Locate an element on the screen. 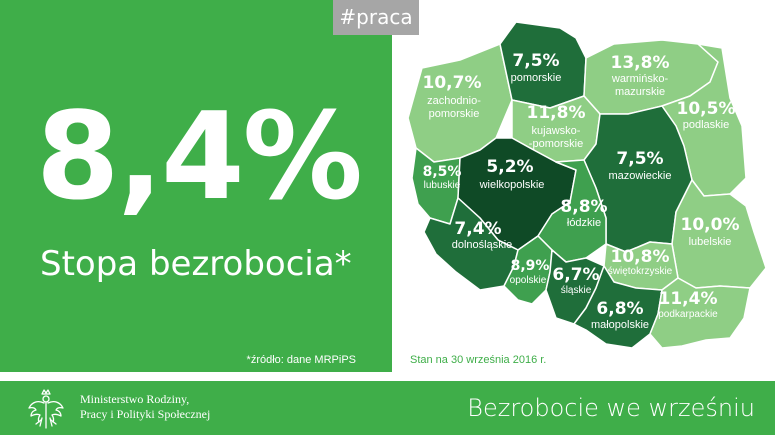 The height and width of the screenshot is (435, 775). label-name-kujawsko-pomorskie-2: -pomorskie is located at coordinates (556, 144).